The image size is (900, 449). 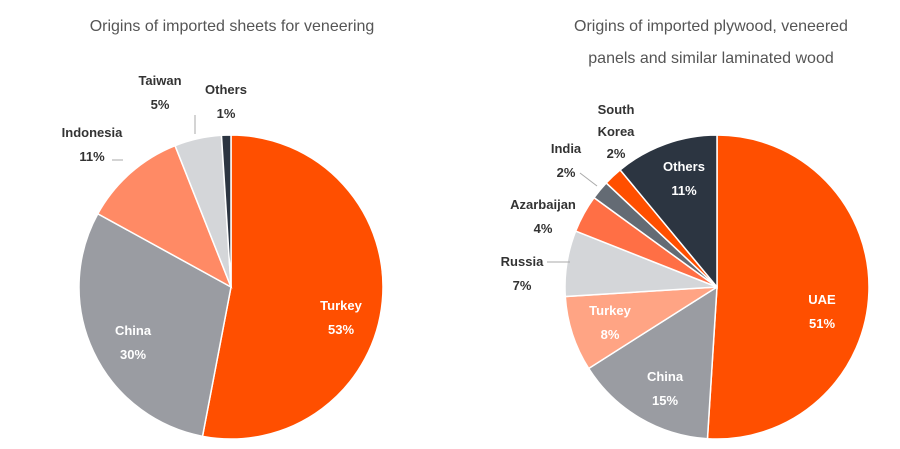 What do you see at coordinates (566, 148) in the screenshot?
I see `slice-label-india: India` at bounding box center [566, 148].